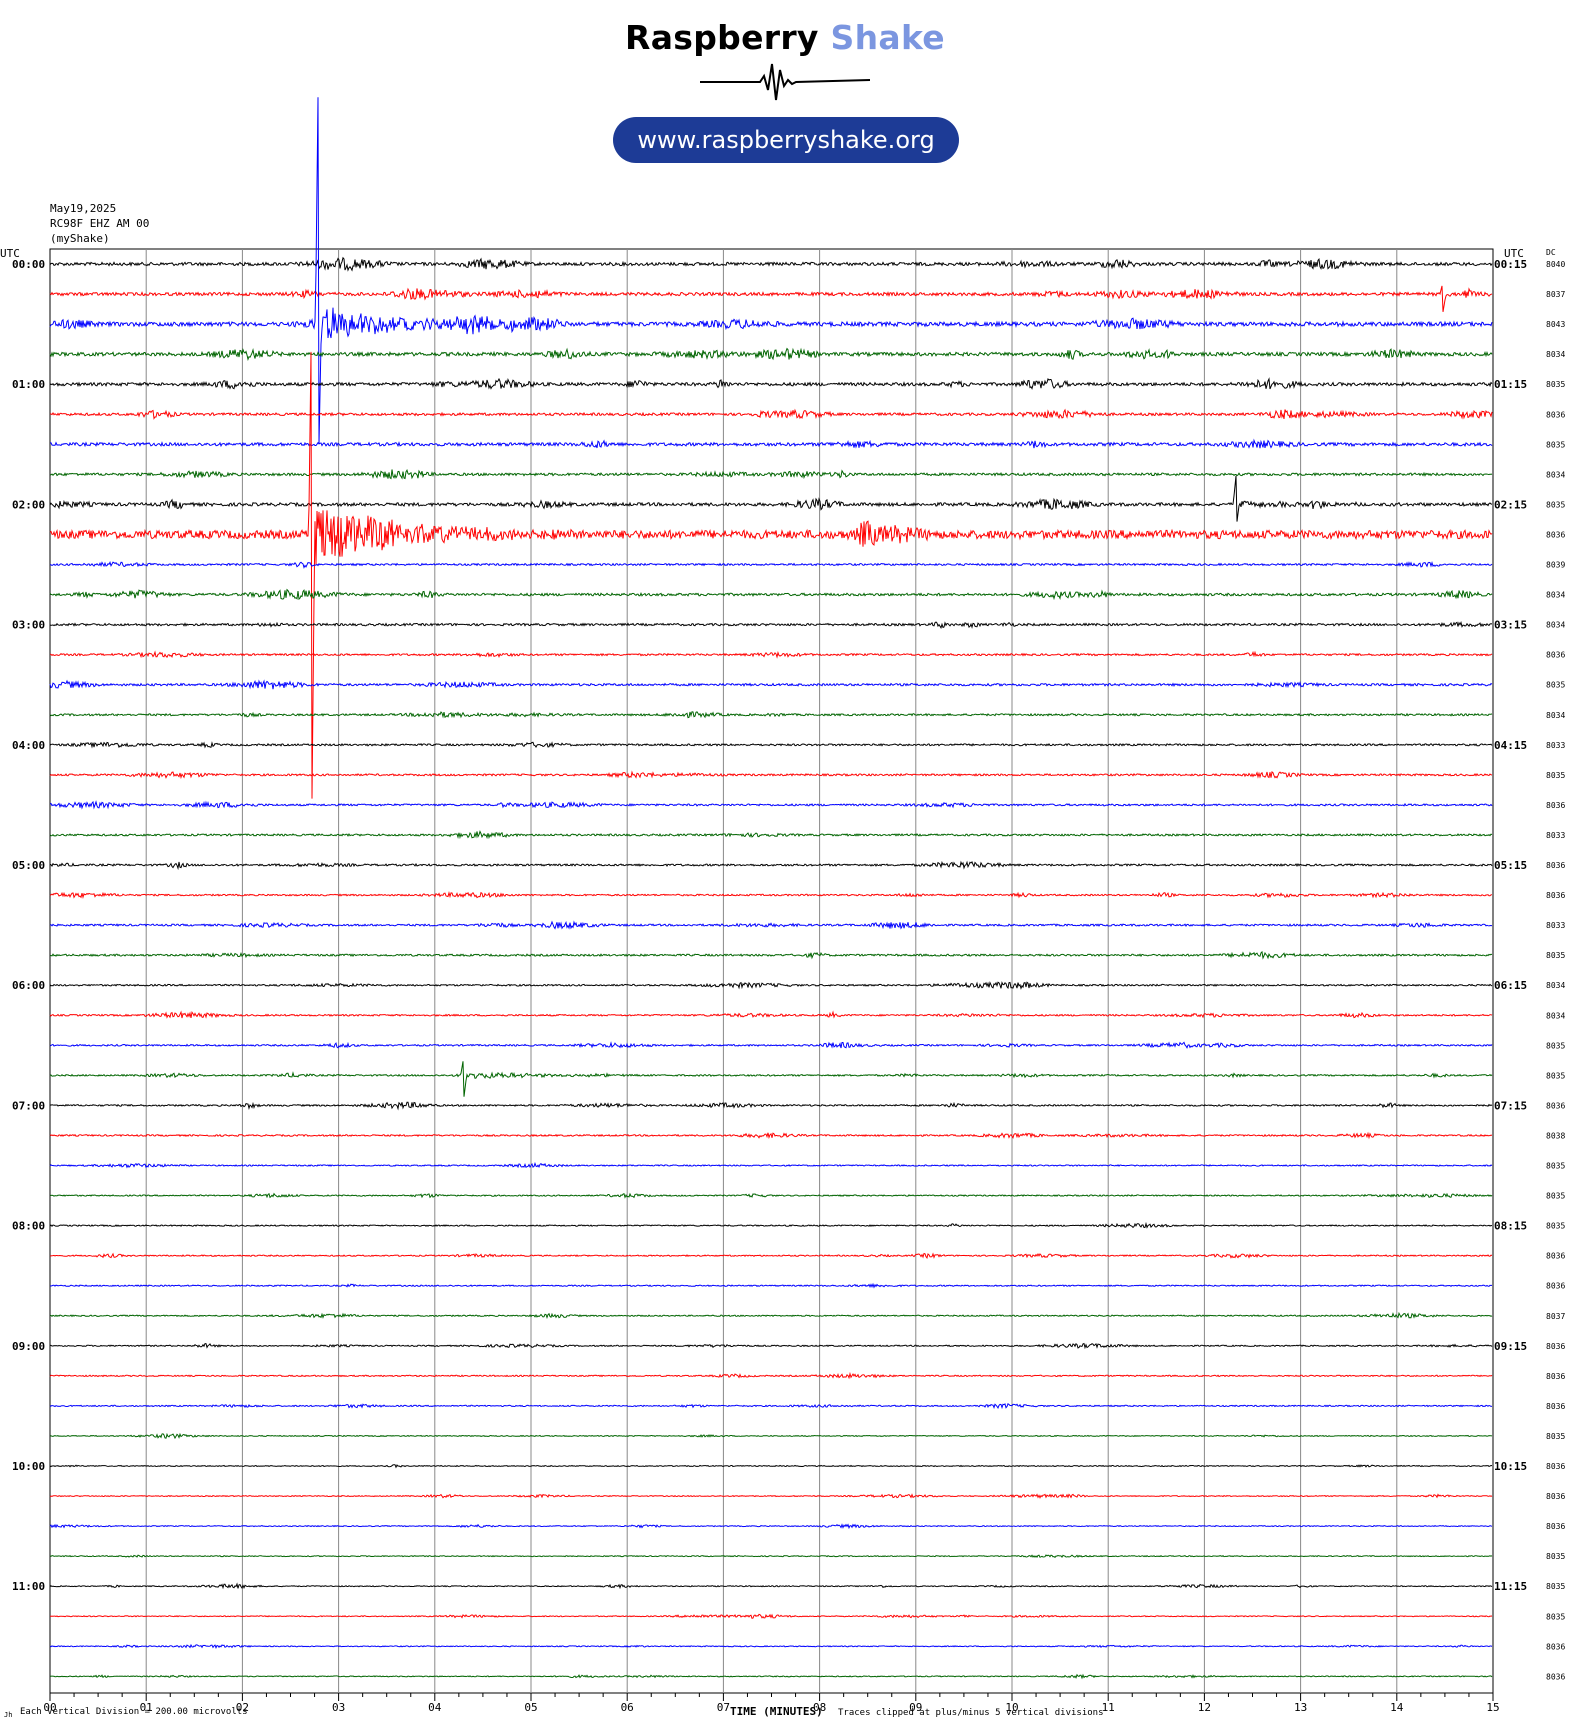 This screenshot has width=1570, height=1732. Describe the element at coordinates (1514, 253) in the screenshot. I see `utc-right-label: UTC` at that location.